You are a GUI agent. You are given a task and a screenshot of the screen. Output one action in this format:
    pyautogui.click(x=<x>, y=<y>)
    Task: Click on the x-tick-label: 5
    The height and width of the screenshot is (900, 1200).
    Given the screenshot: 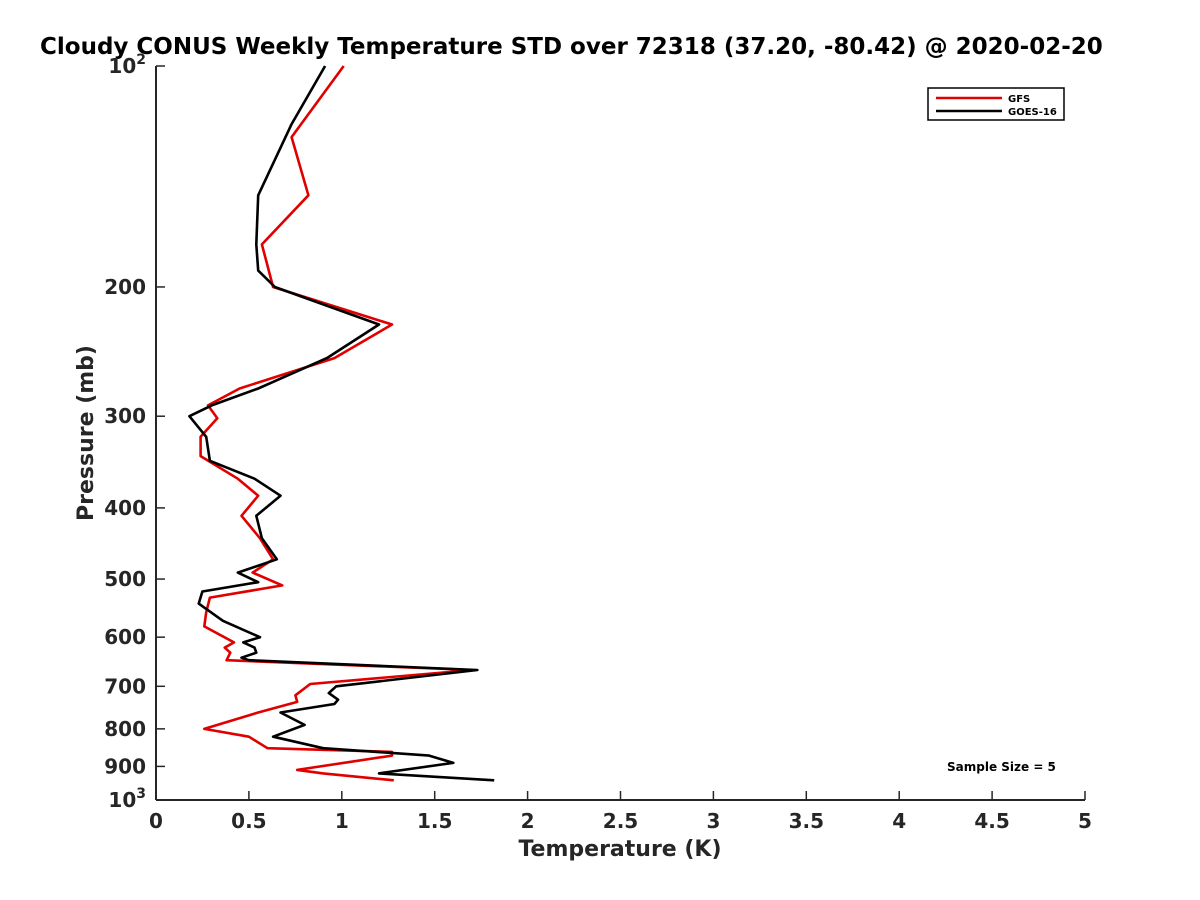 What is the action you would take?
    pyautogui.click(x=1085, y=821)
    